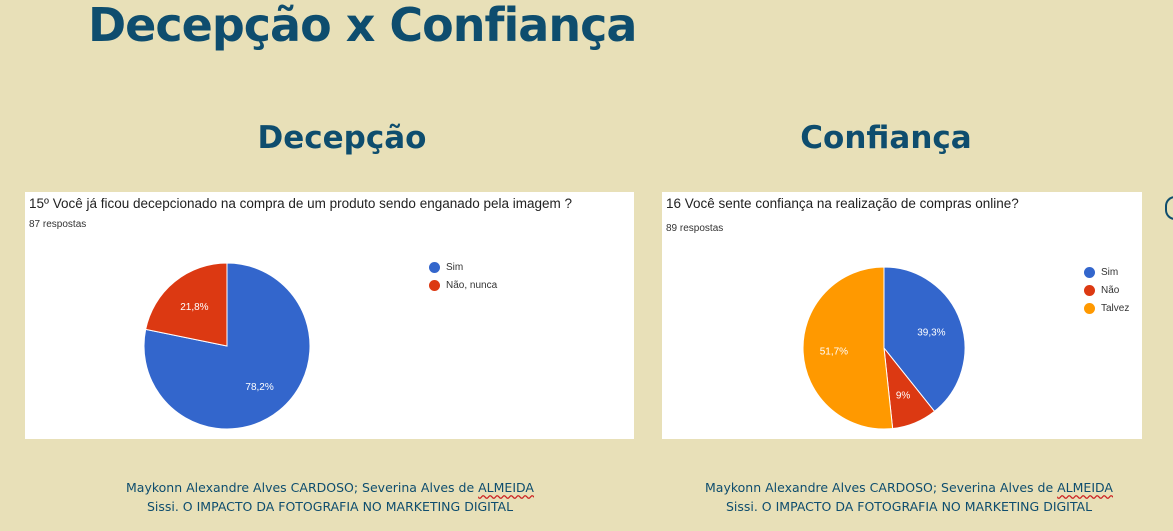 Image resolution: width=1173 pixels, height=531 pixels. I want to click on chart-legend: Sim Não Talvez, so click(1106, 290).